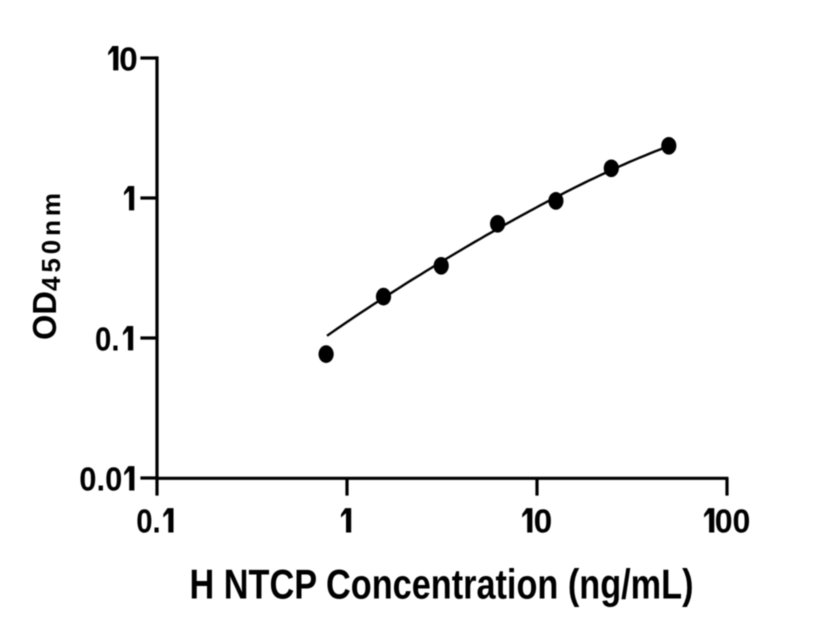 The image size is (816, 640). What do you see at coordinates (442, 583) in the screenshot?
I see `svg-text: H NTCP Concentration (ng/mL)` at bounding box center [442, 583].